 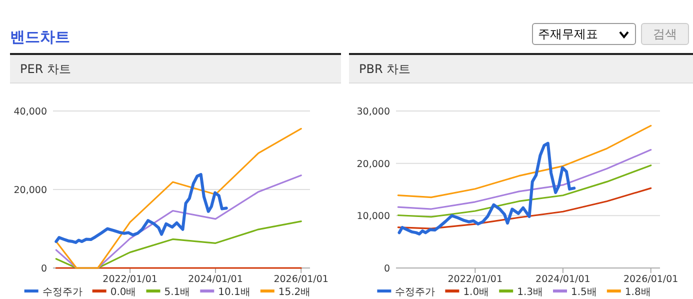 I want to click on legend-label: 1.5배, so click(x=584, y=292).